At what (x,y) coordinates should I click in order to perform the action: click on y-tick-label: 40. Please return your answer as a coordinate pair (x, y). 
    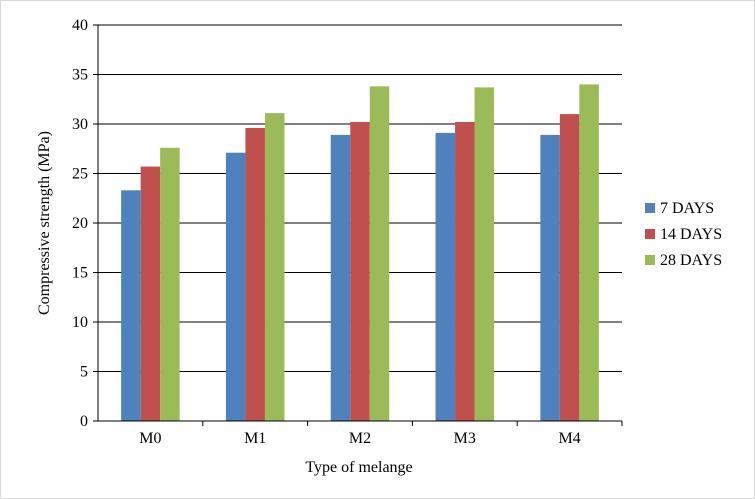
    Looking at the image, I should click on (80, 25).